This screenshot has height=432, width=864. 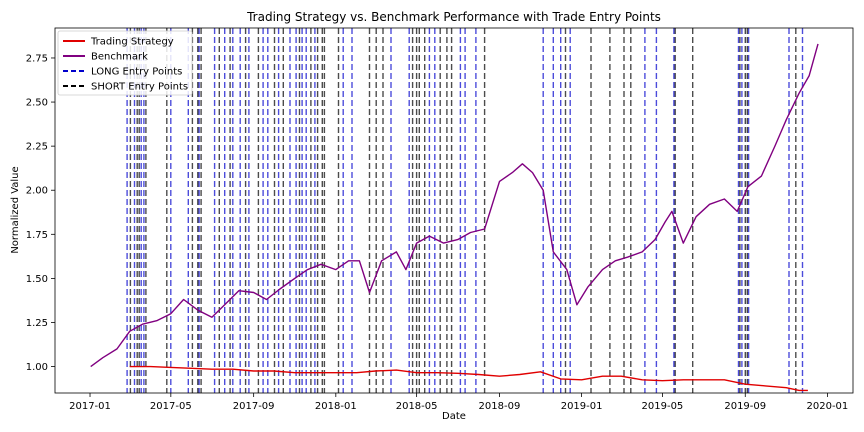 I want to click on x-tick-label: 2017-09, so click(x=254, y=406).